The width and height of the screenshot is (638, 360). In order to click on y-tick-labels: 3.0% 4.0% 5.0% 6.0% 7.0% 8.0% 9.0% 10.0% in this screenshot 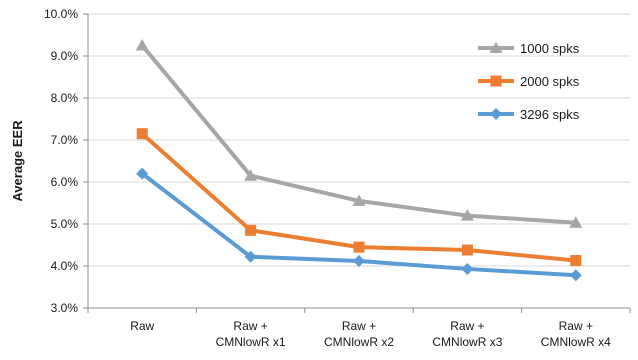, I will do `click(61, 161)`.